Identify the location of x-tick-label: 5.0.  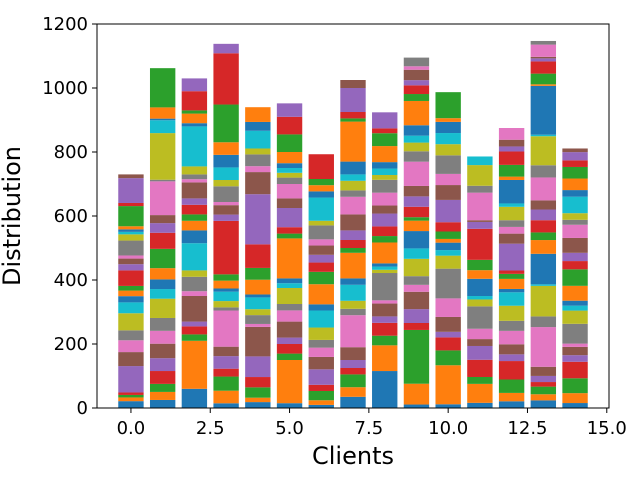
(289, 428).